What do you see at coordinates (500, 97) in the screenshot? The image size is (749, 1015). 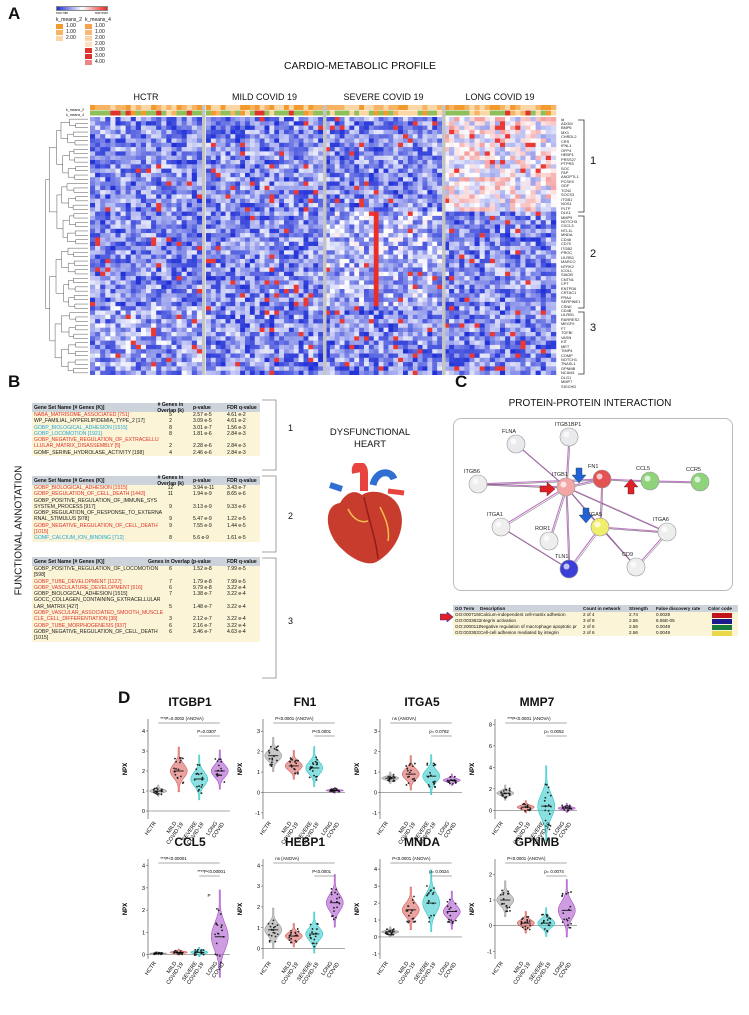 I see `group-label-long: LONG COVID 19` at bounding box center [500, 97].